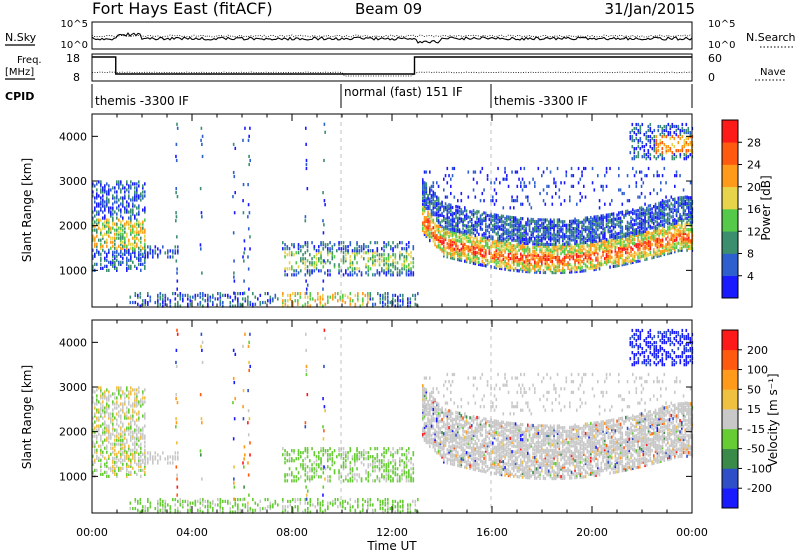 Image resolution: width=800 pixels, height=554 pixels. Describe the element at coordinates (650, 9) in the screenshot. I see `date-label: 31/Jan/2015` at that location.